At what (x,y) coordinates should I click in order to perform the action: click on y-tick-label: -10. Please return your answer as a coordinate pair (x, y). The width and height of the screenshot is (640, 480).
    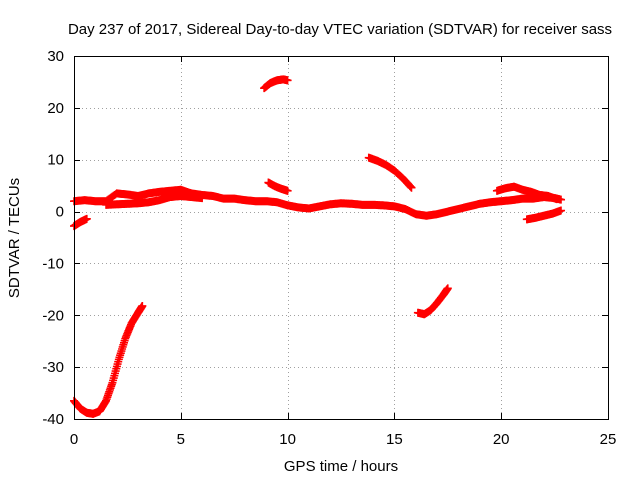
    Looking at the image, I should click on (53, 263).